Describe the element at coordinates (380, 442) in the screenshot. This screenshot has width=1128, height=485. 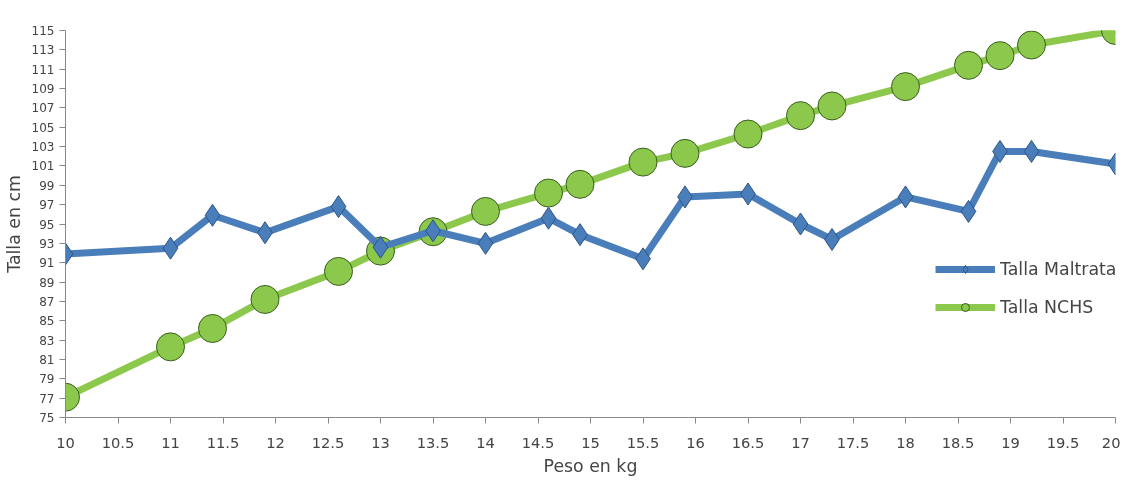
I see `x-tick-label: 13` at that location.